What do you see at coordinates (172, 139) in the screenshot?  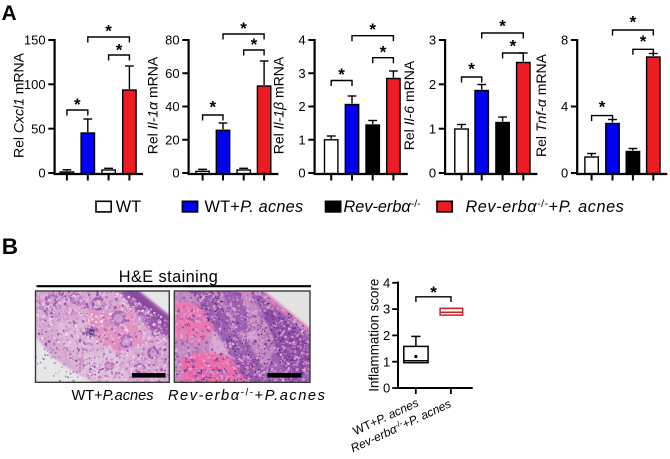 I see `svg-text: 20` at bounding box center [172, 139].